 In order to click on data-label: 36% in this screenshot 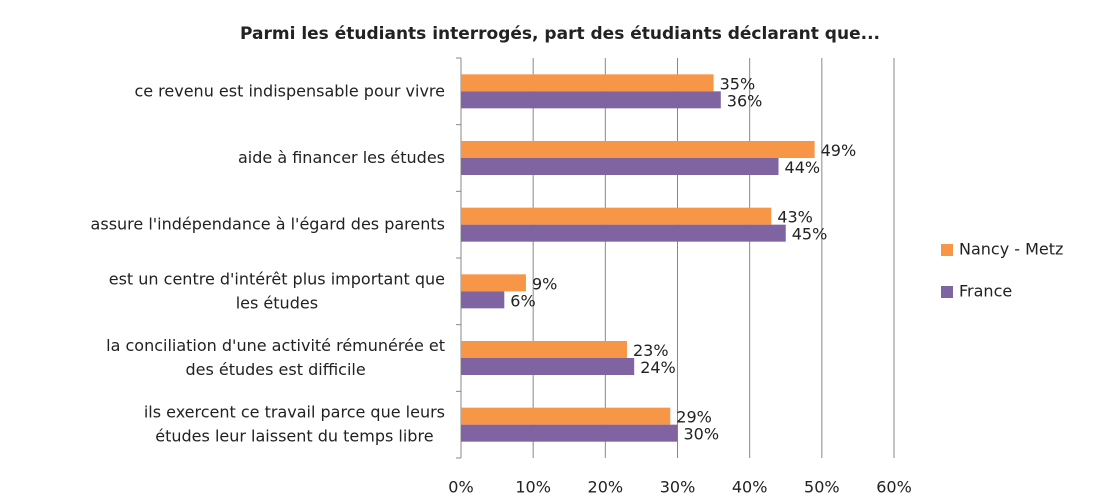, I will do `click(745, 100)`.